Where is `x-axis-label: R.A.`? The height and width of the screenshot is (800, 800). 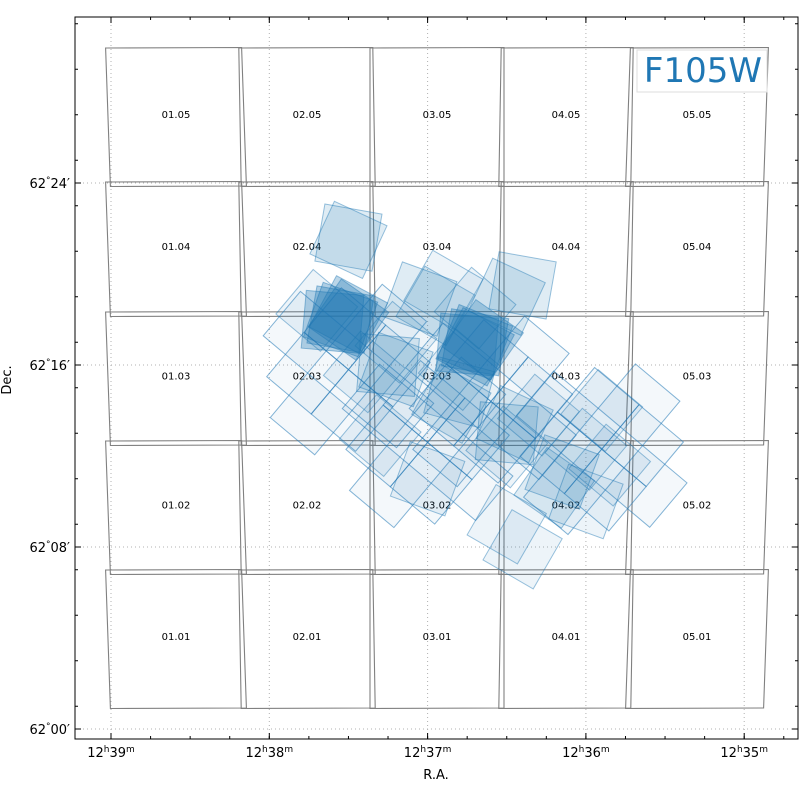
x-axis-label: R.A. is located at coordinates (436, 775).